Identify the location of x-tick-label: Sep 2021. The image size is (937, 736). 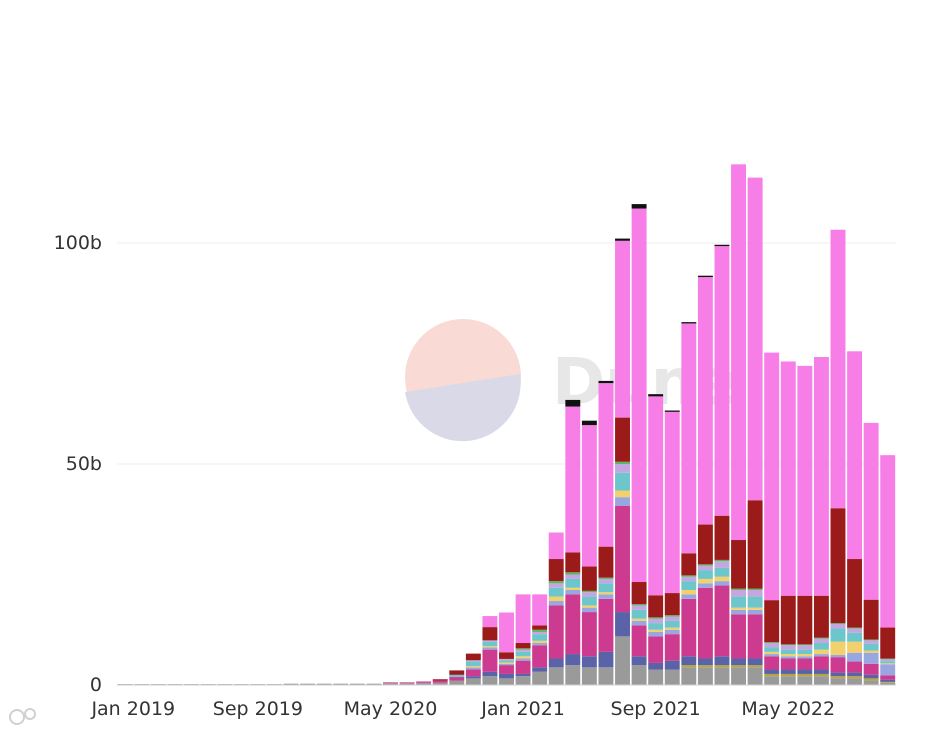
(656, 709).